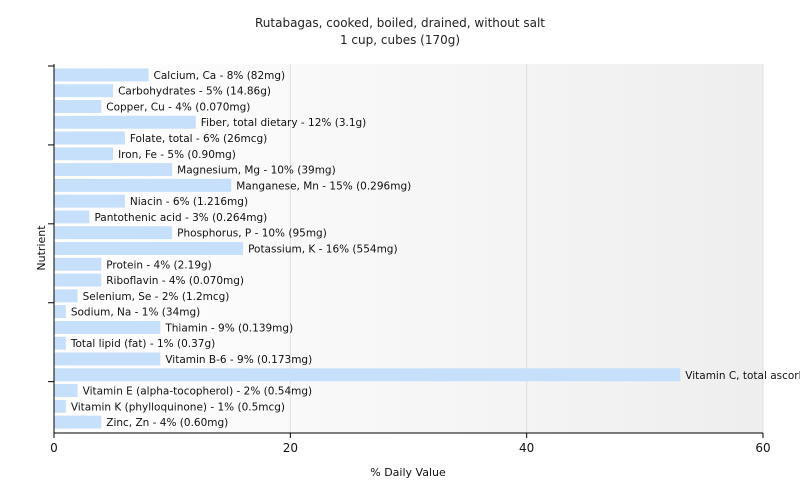  What do you see at coordinates (189, 202) in the screenshot?
I see `bar-label: Niacin - 6% (1.216mg)` at bounding box center [189, 202].